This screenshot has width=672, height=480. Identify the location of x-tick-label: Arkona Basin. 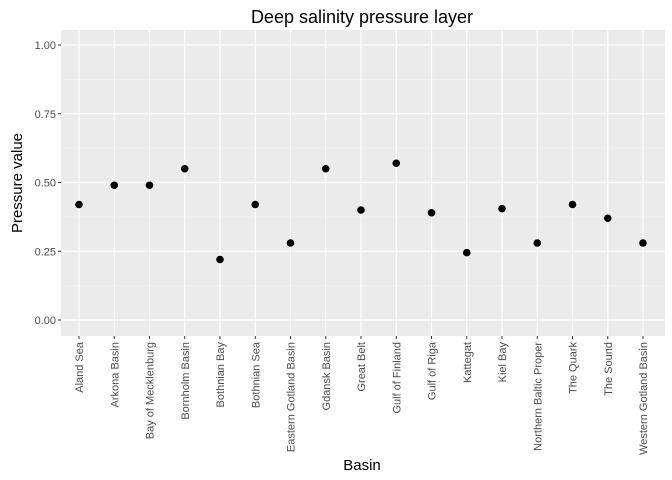
(115, 374).